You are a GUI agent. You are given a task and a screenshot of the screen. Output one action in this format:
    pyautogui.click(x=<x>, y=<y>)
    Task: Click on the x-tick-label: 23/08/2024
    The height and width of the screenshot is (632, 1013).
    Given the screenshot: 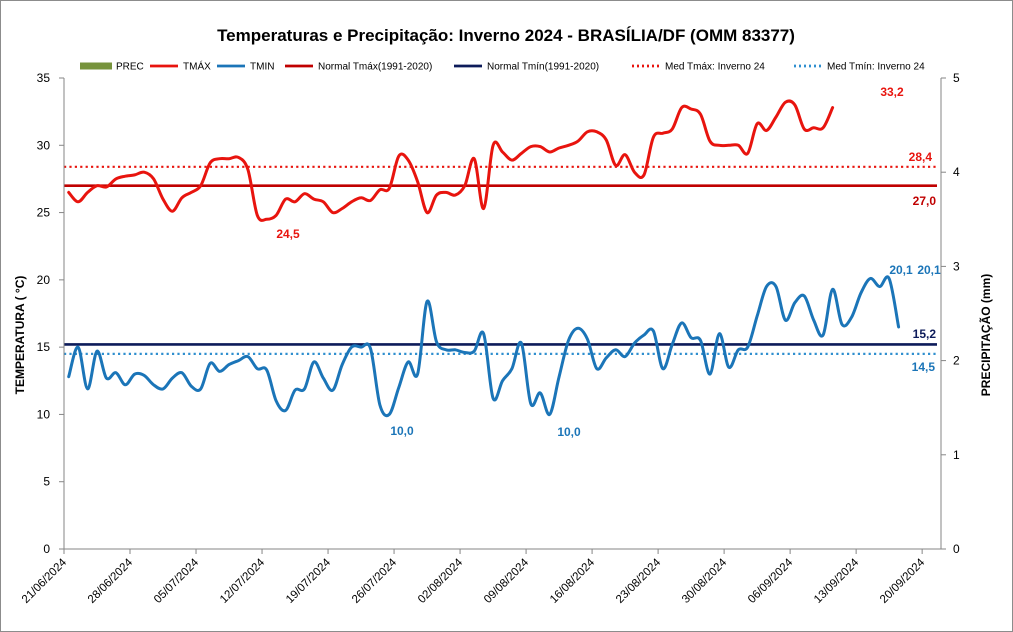 What is the action you would take?
    pyautogui.click(x=639, y=581)
    